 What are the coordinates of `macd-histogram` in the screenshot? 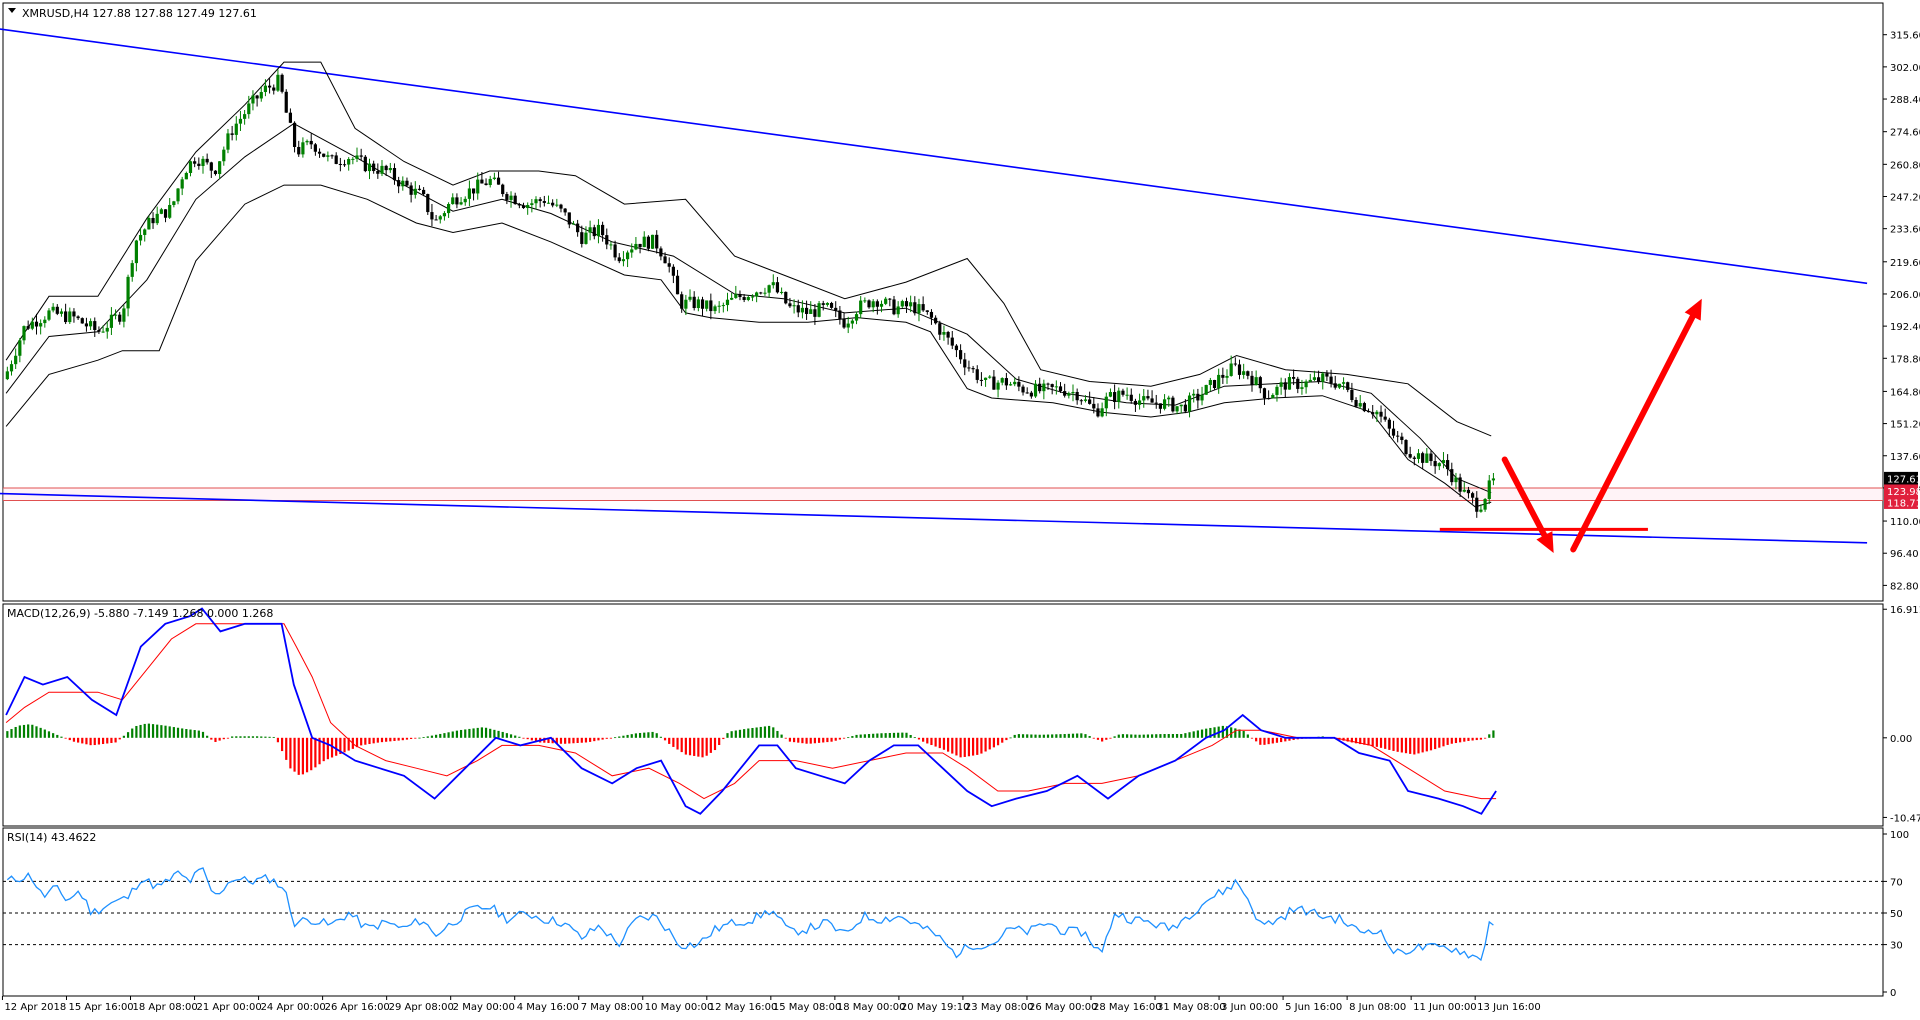 It's located at (750, 749).